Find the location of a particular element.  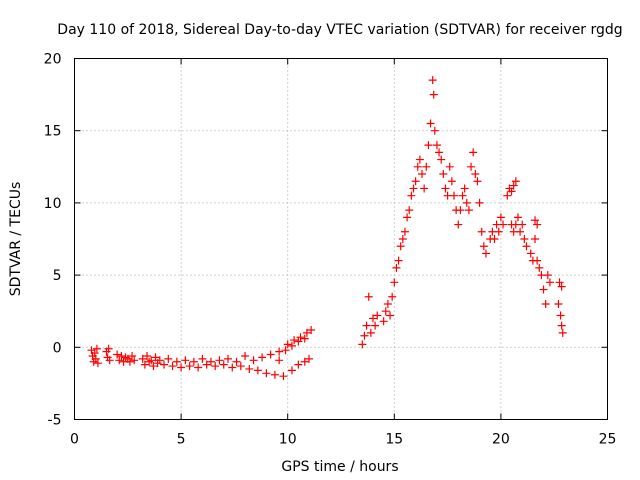

y-tick-label: -5 is located at coordinates (55, 421).